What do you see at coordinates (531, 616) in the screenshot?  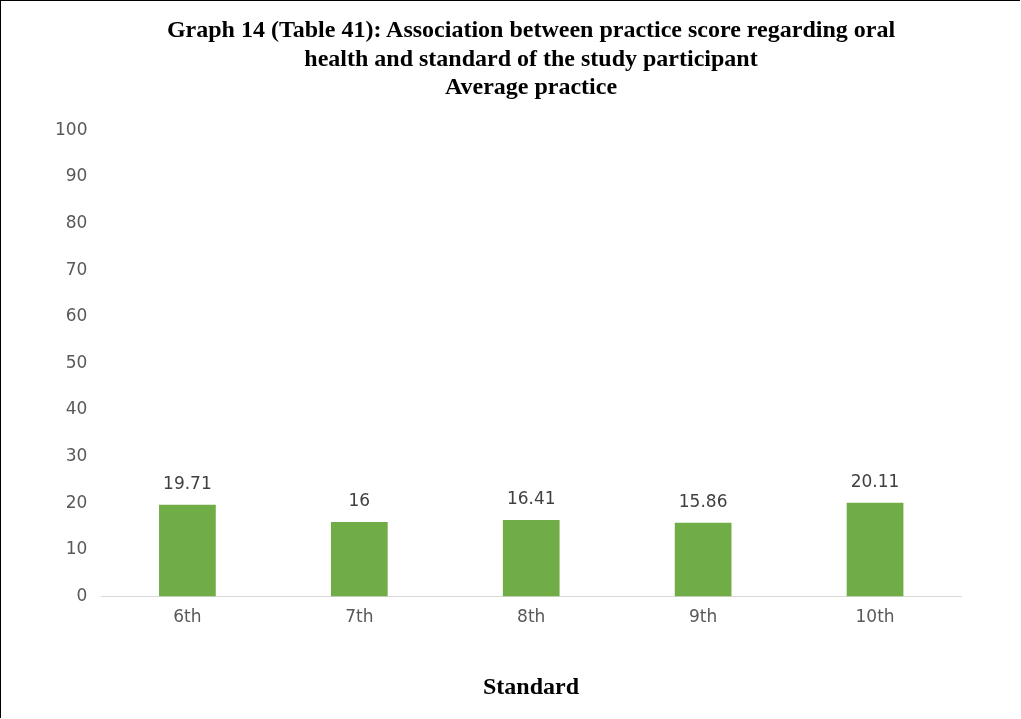 I see `x-tick-label: 8th` at bounding box center [531, 616].